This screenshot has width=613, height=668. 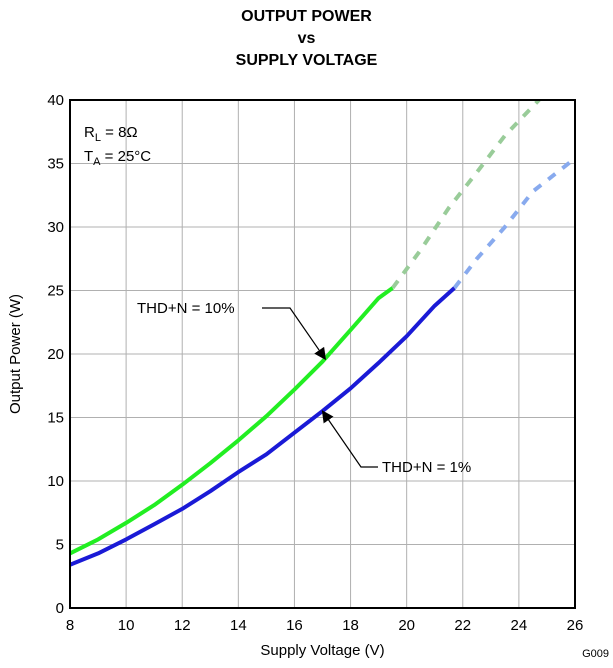 I want to click on x-tick-label: 14, so click(x=238, y=625).